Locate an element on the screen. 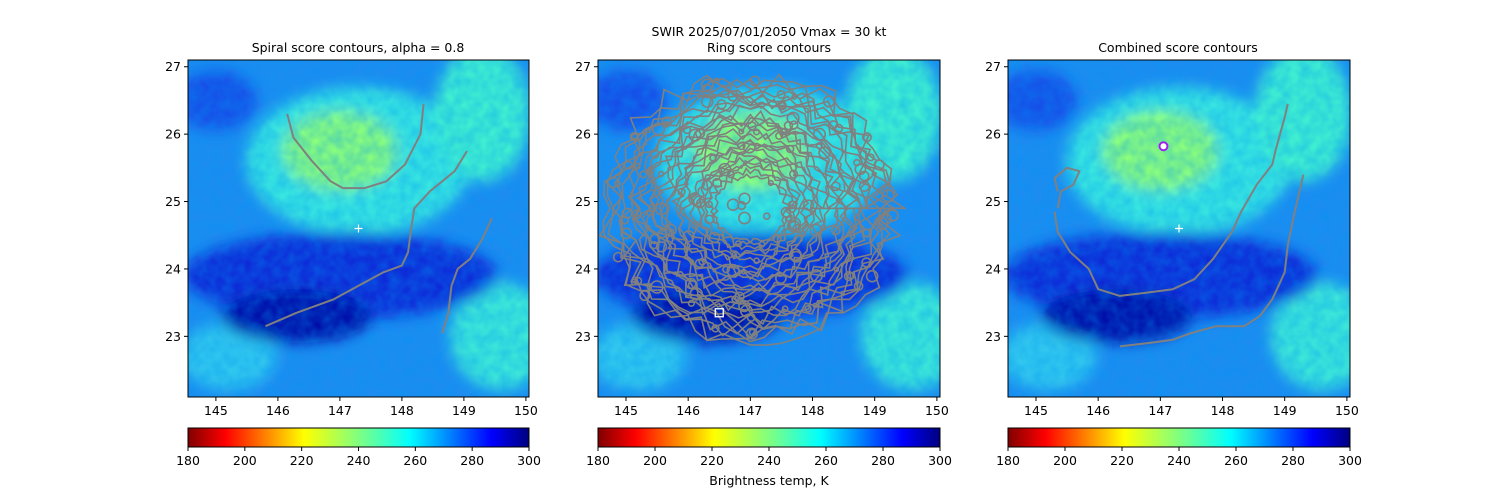  panel-title-ring: Ring score contours is located at coordinates (769, 47).